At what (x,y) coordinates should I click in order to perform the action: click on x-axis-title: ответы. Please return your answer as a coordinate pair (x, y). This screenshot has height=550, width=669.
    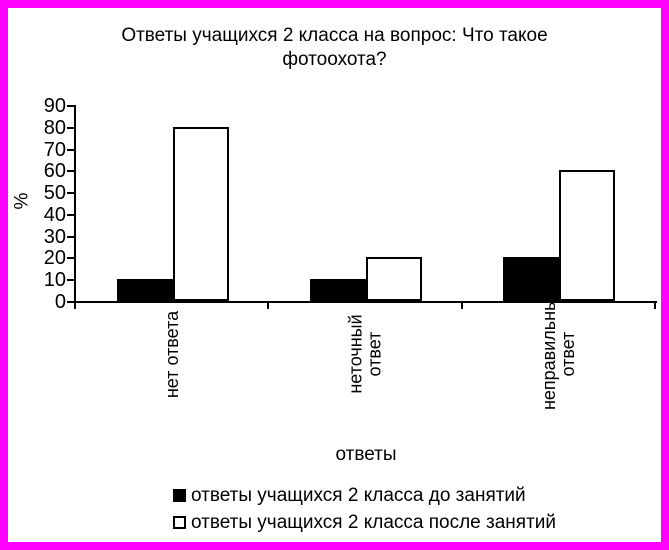
    Looking at the image, I should click on (366, 454).